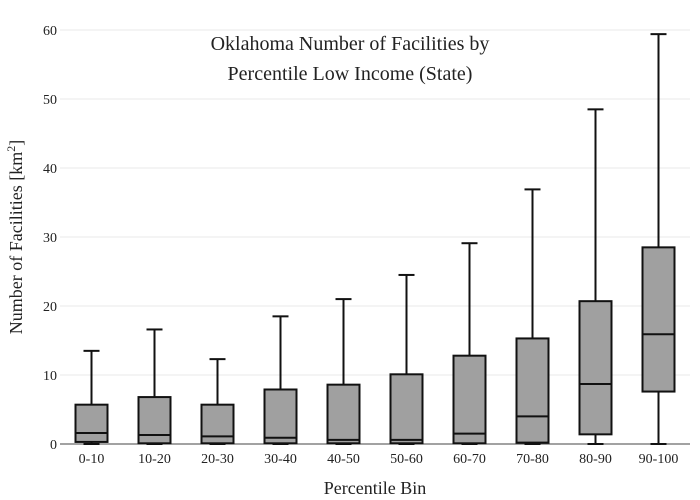  Describe the element at coordinates (659, 459) in the screenshot. I see `x-tick-label: 90-100` at that location.